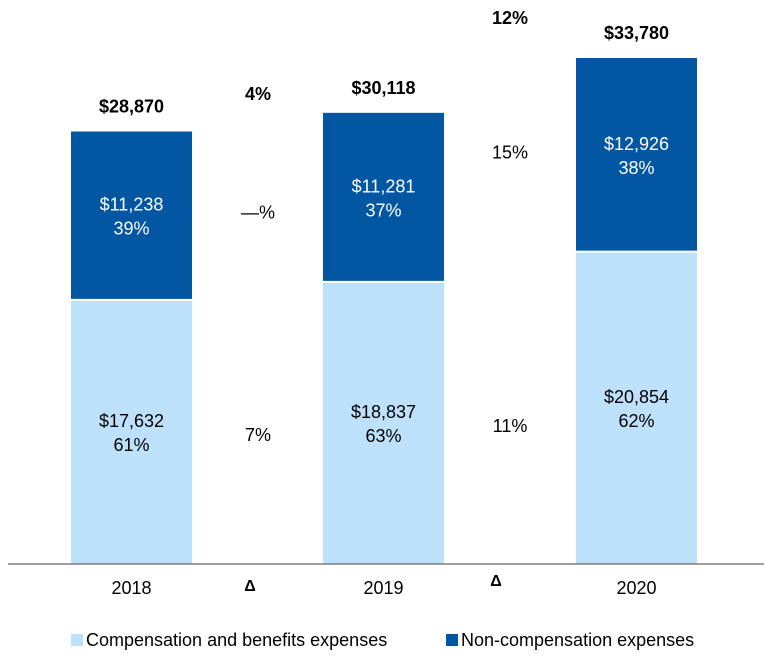  I want to click on change-total-label: 4%, so click(258, 94).